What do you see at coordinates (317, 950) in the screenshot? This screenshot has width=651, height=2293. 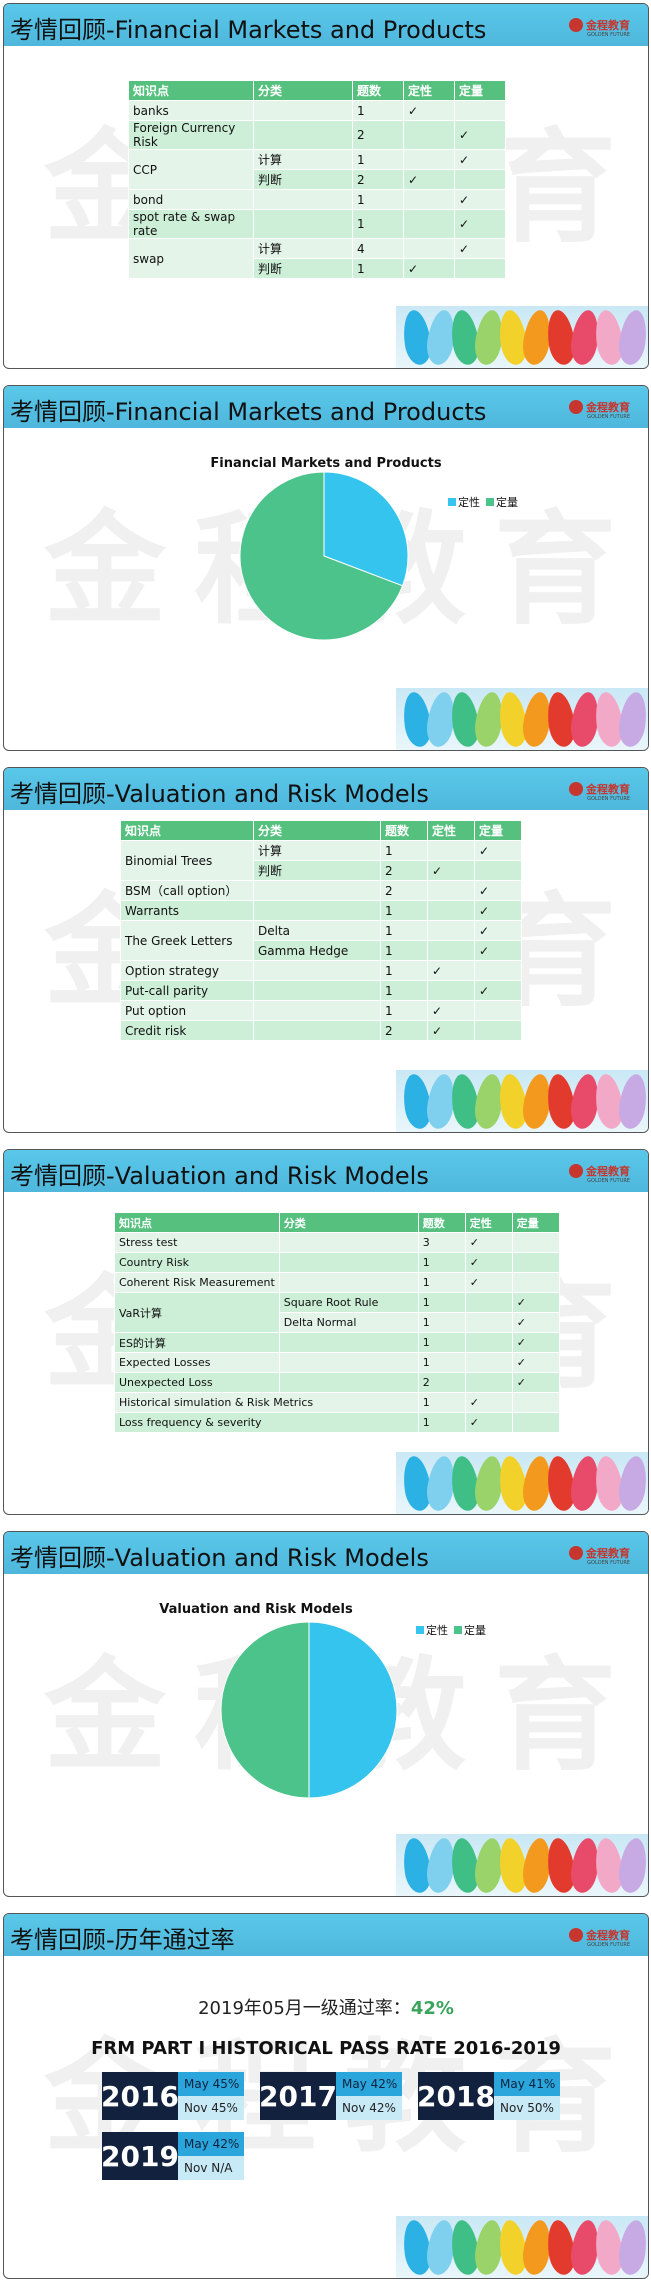 I see `cell: Gamma Hedge` at bounding box center [317, 950].